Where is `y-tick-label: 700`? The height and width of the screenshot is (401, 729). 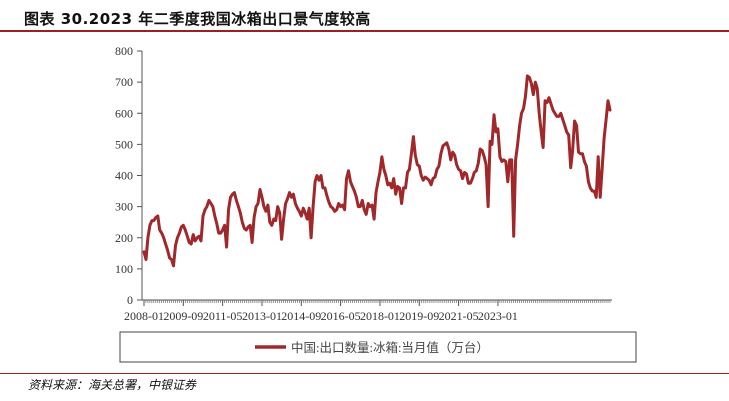
y-tick-label: 700 is located at coordinates (124, 82).